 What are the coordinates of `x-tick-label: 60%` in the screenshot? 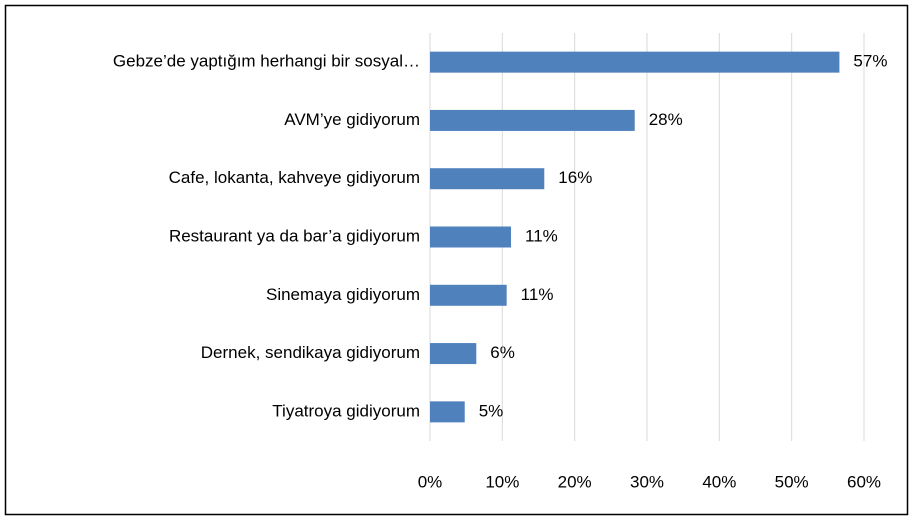 It's located at (864, 481).